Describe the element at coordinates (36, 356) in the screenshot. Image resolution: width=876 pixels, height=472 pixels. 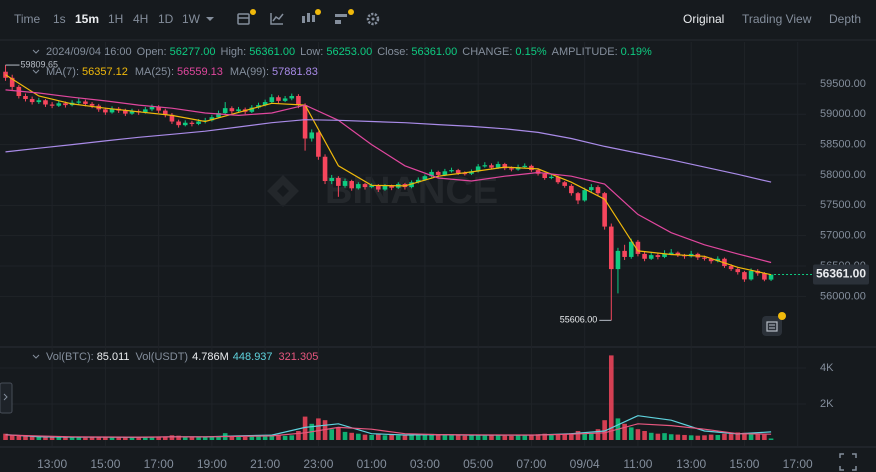
I see `vol-chevron` at that location.